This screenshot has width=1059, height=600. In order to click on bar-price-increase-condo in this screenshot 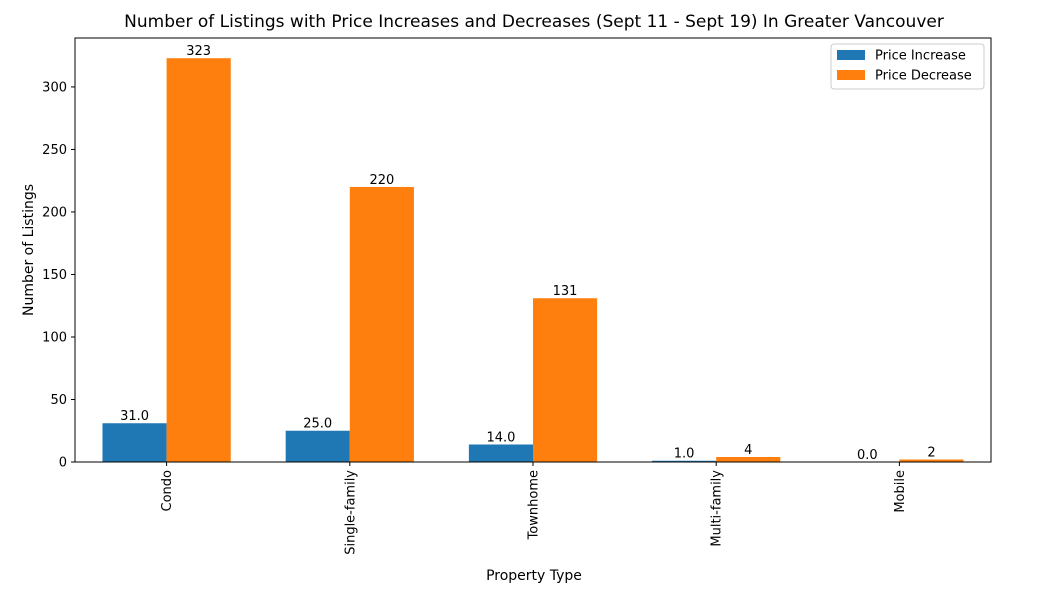, I will do `click(134, 442)`.